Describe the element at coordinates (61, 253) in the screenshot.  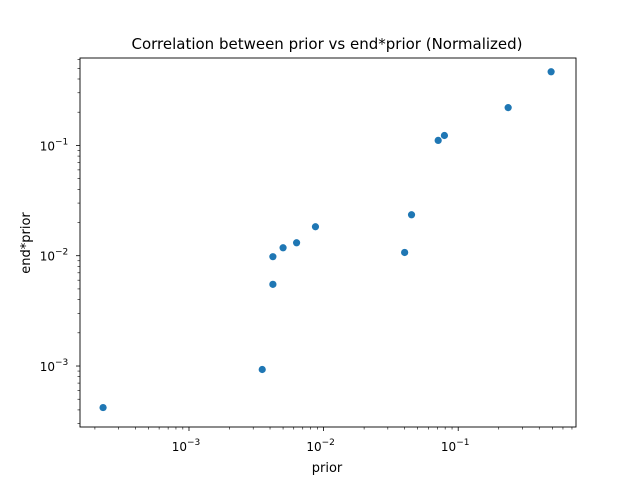
I see `y-tick-exponent: −2` at that location.